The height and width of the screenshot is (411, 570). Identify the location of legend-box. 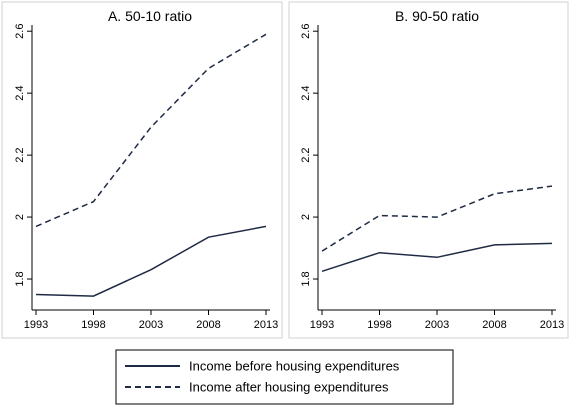
(284, 377).